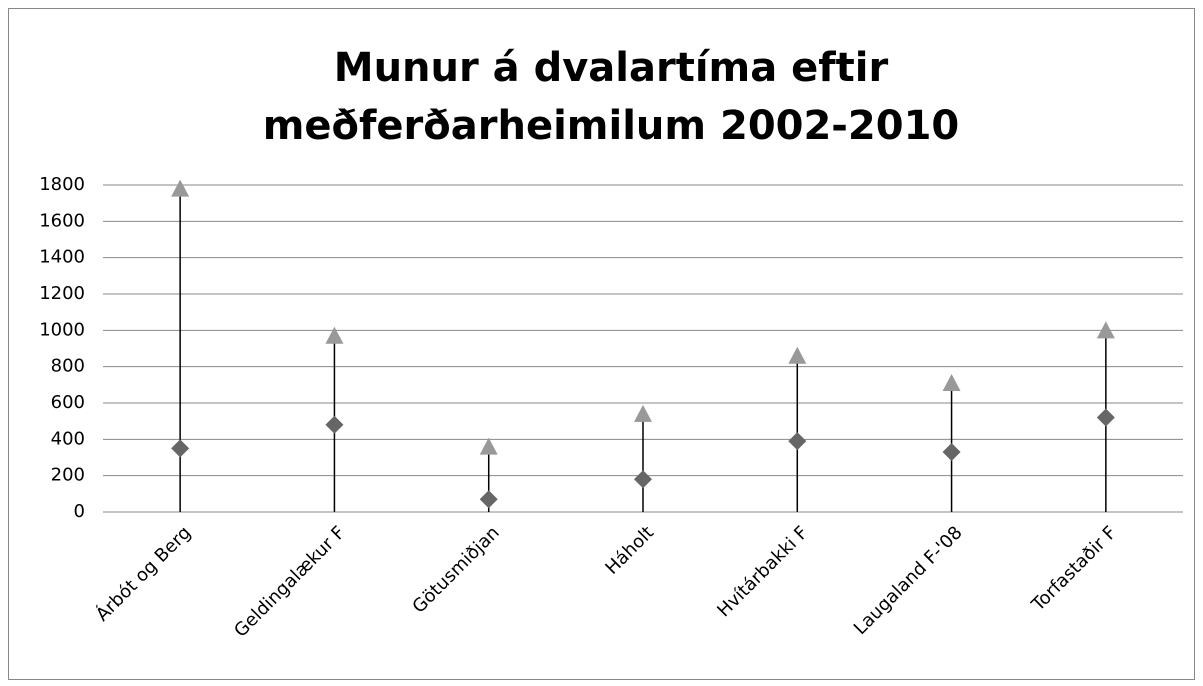  Describe the element at coordinates (611, 126) in the screenshot. I see `chart-title: meðferðarheimilum 2002-2010` at that location.